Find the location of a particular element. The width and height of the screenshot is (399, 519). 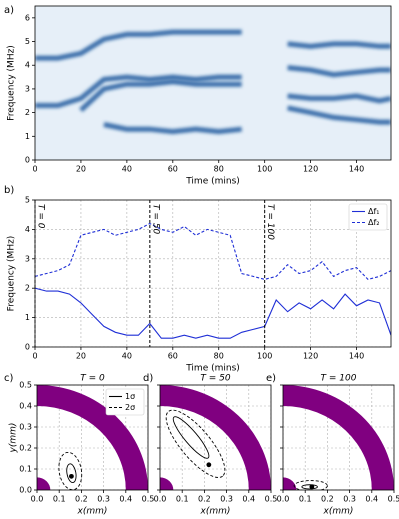

legend-label: Δf₁ is located at coordinates (374, 211).